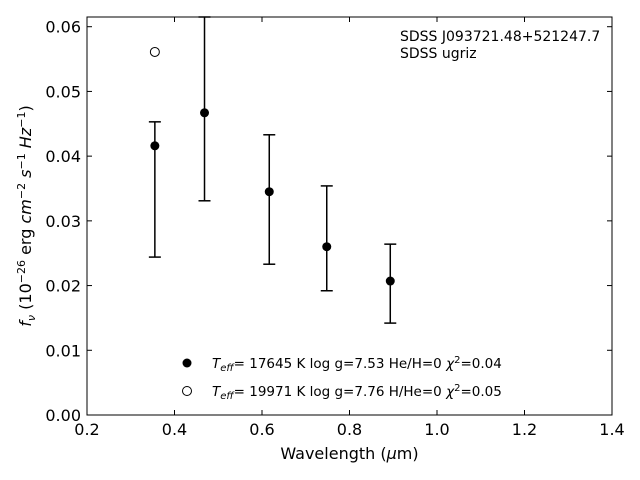 The image size is (640, 480). Describe the element at coordinates (63, 156) in the screenshot. I see `y-tick-label: 0.04` at that location.